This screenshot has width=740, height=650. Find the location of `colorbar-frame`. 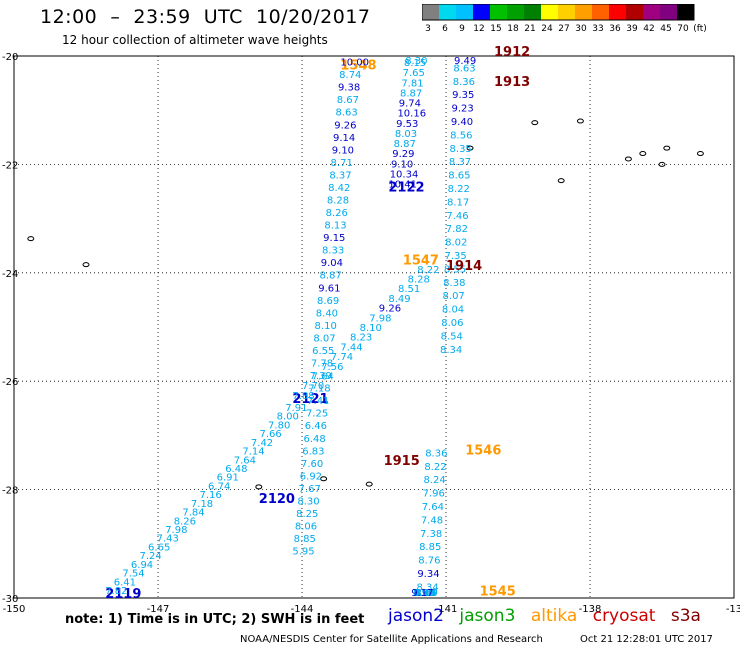

colorbar-frame is located at coordinates (558, 12).